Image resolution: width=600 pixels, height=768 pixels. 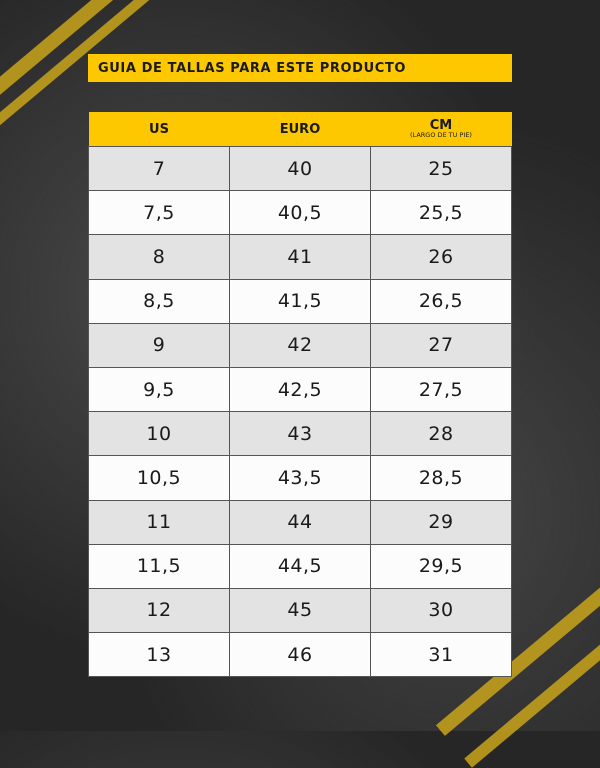 What do you see at coordinates (441, 213) in the screenshot?
I see `cell-cm: 25,5` at bounding box center [441, 213].